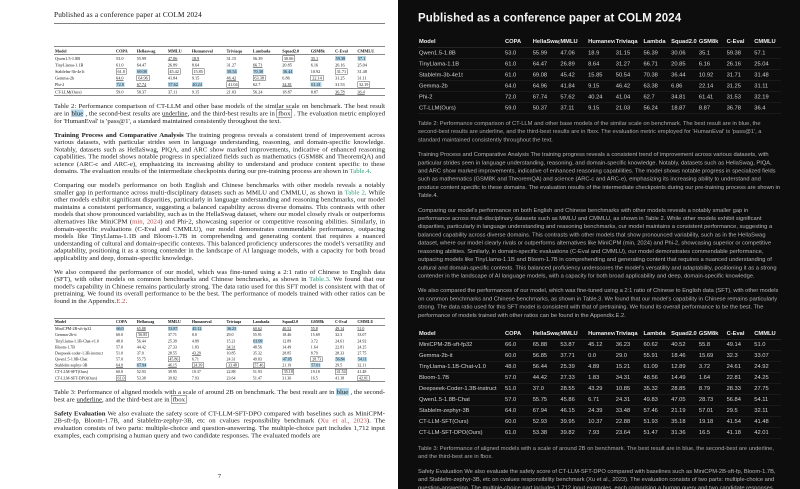  What do you see at coordinates (518, 345) in the screenshot?
I see `value-cell: 66.0` at bounding box center [518, 345].